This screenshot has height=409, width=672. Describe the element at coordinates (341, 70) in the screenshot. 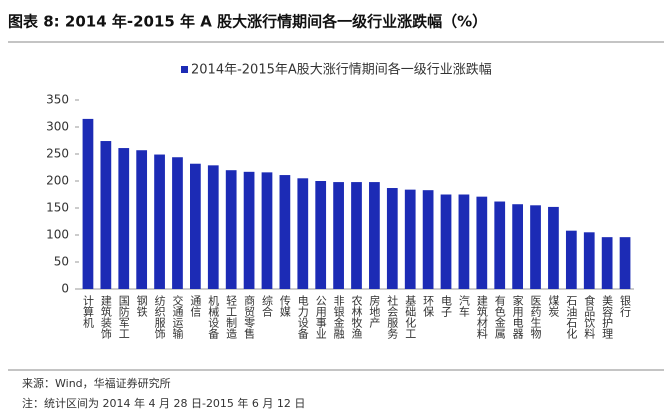

I see `legend-label: 2014年-2015年A股大涨行情期间各一级行业涨跌幅` at that location.